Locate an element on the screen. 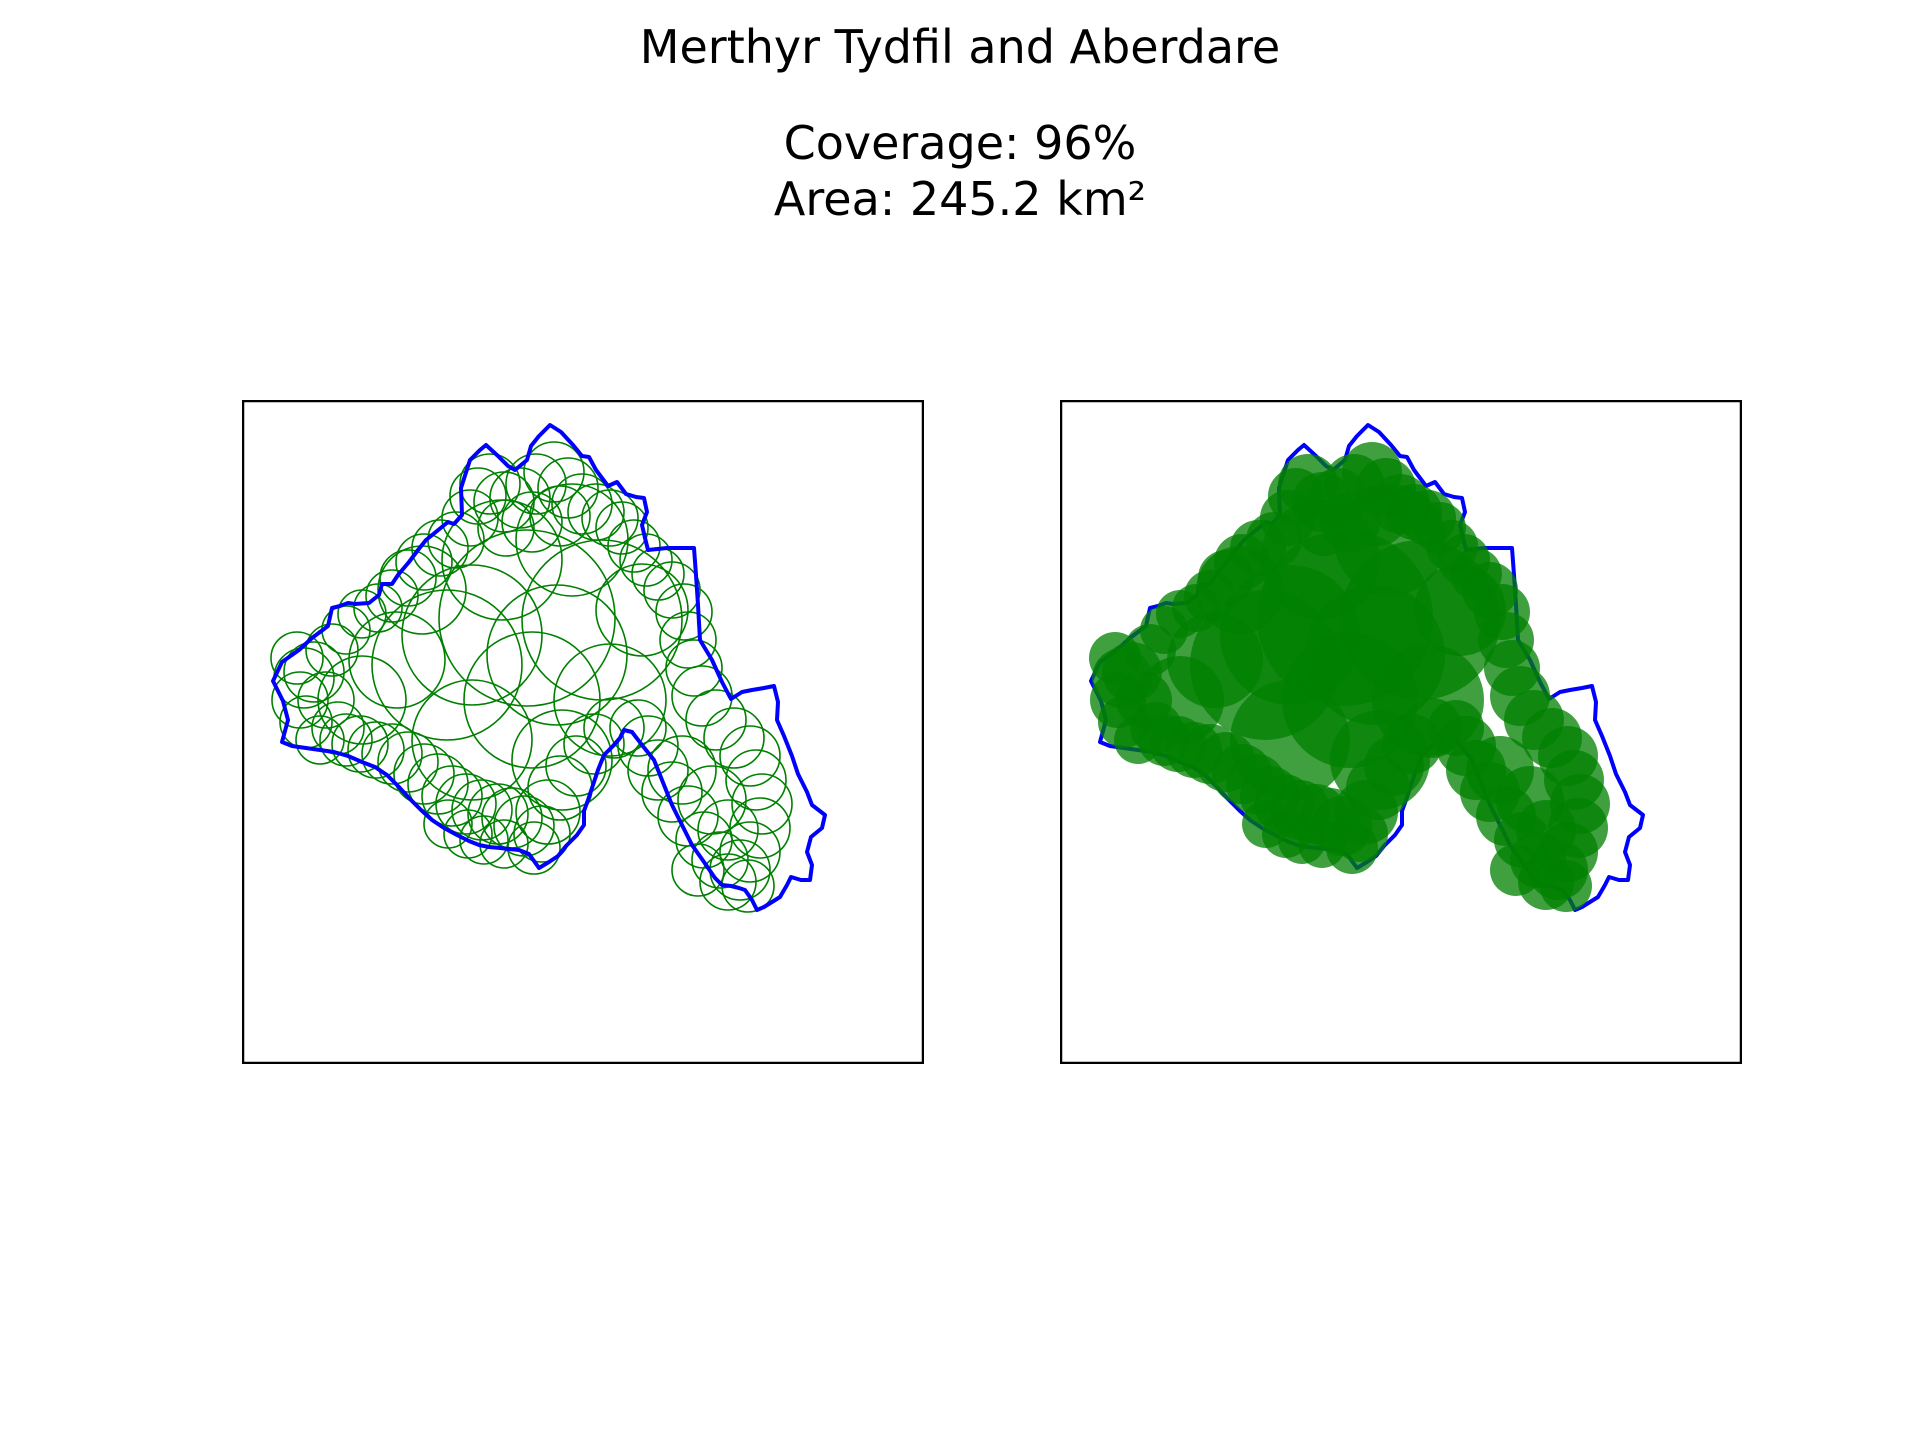 Image resolution: width=1920 pixels, height=1440 pixels. area-label: Area: 245.2 km² is located at coordinates (960, 199).